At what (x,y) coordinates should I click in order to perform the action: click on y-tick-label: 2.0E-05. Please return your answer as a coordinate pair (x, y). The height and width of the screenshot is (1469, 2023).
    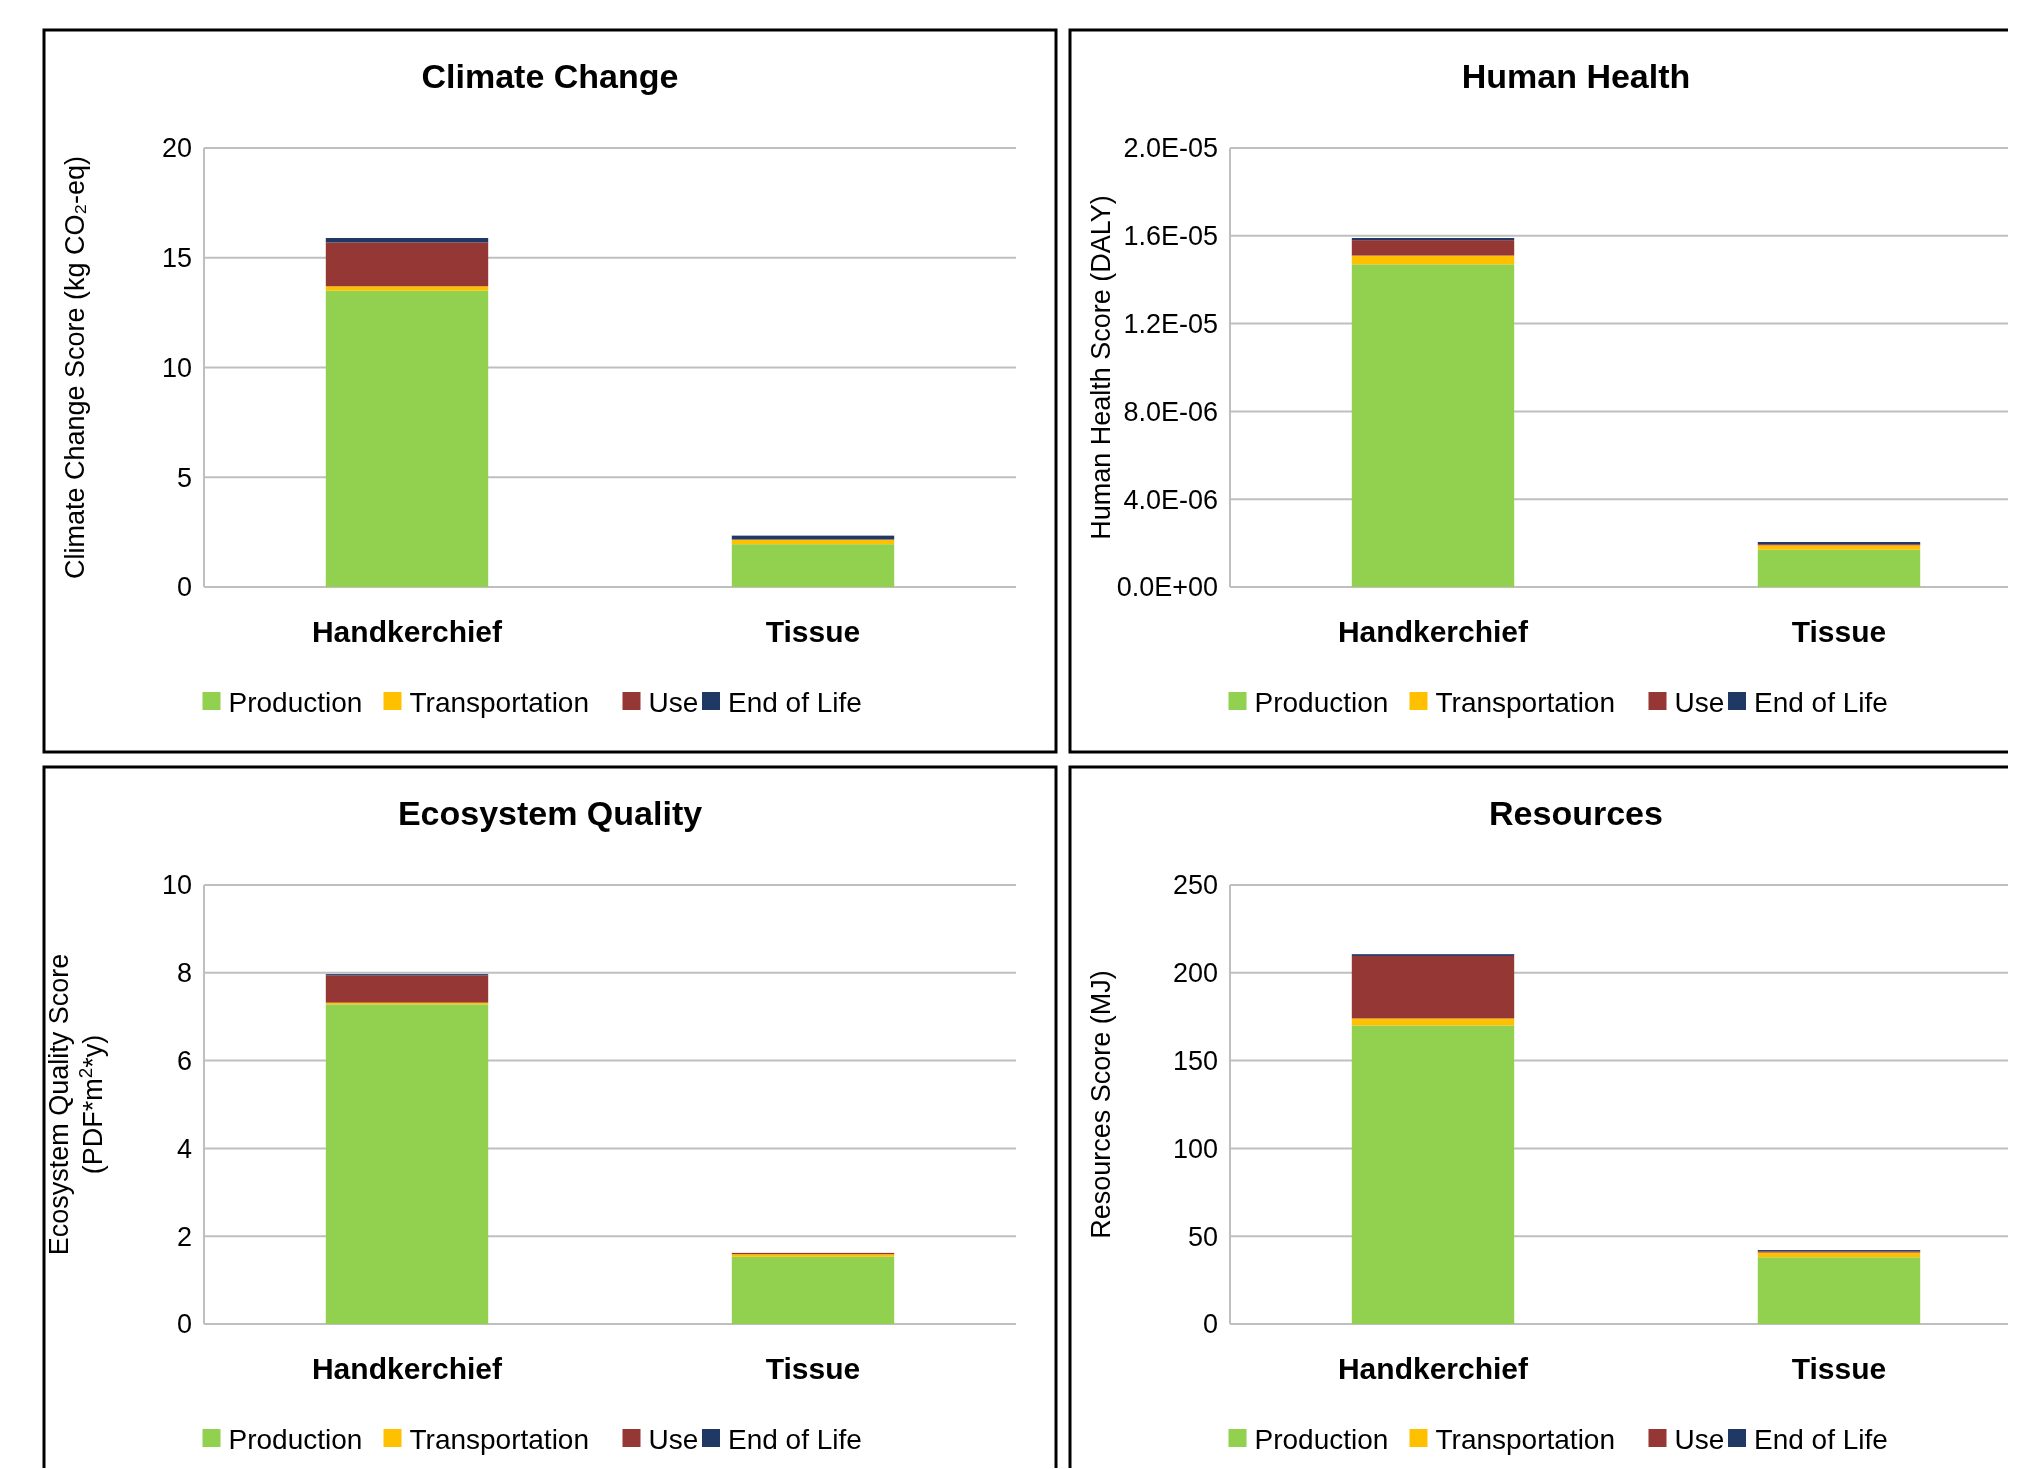
    Looking at the image, I should click on (1170, 148).